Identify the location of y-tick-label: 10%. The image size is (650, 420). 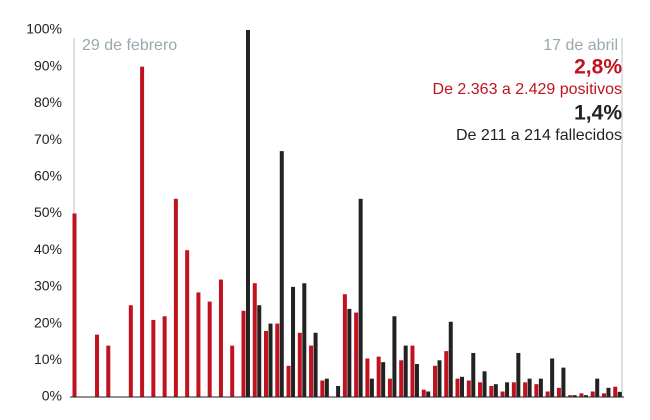
(48, 359).